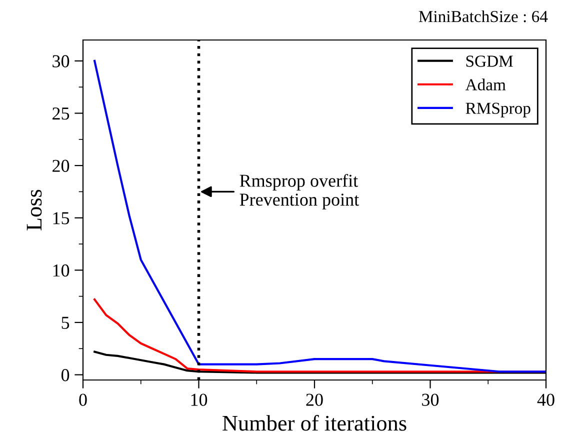  I want to click on legend-label: Adam, so click(485, 84).